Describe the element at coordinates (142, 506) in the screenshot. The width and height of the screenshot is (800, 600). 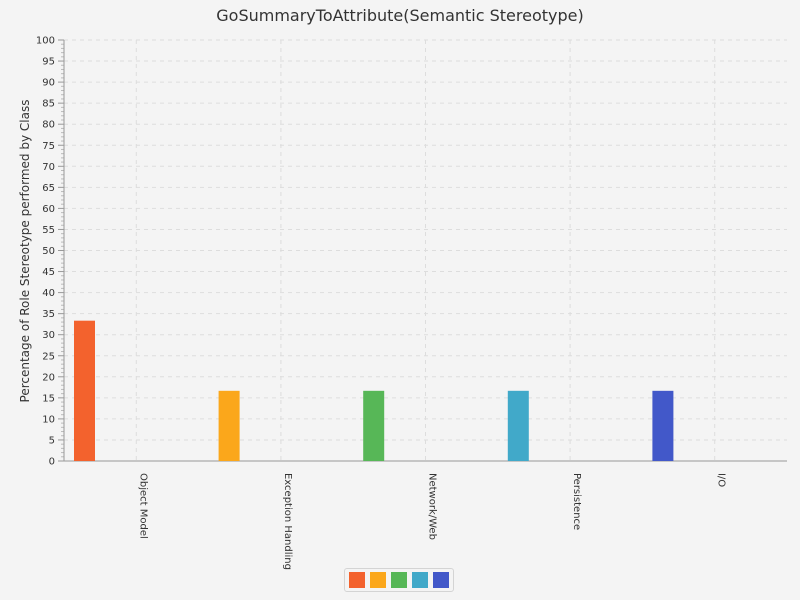
I see `x-tick-label: Object Model` at that location.